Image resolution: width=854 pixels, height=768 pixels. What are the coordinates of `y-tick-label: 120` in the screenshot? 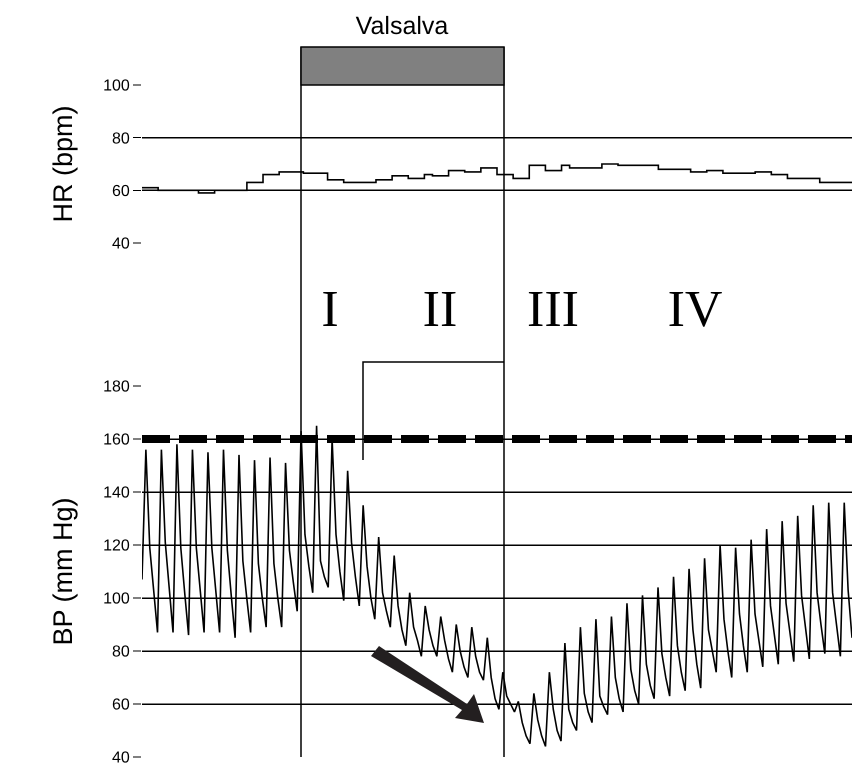 It's located at (116, 546).